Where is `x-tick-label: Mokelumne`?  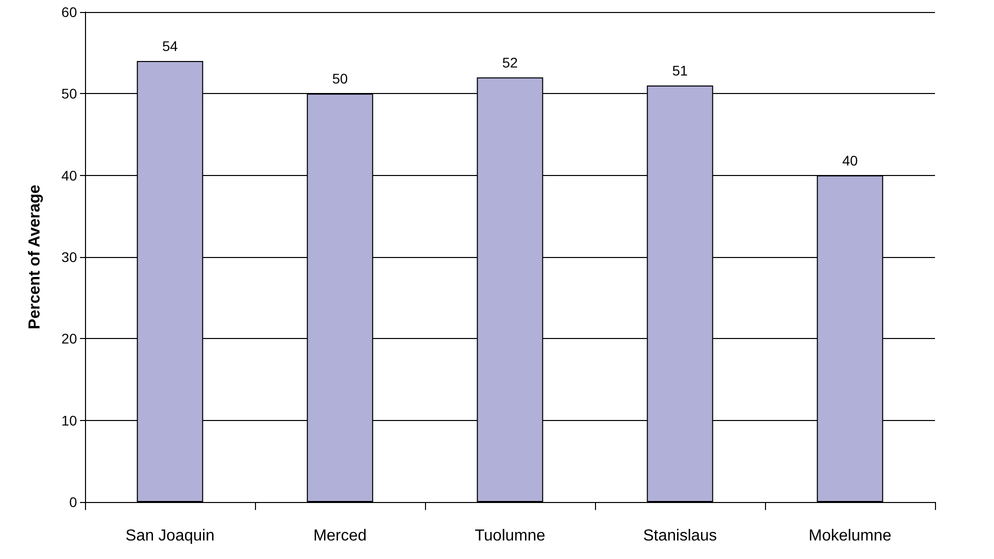
x-tick-label: Mokelumne is located at coordinates (850, 536).